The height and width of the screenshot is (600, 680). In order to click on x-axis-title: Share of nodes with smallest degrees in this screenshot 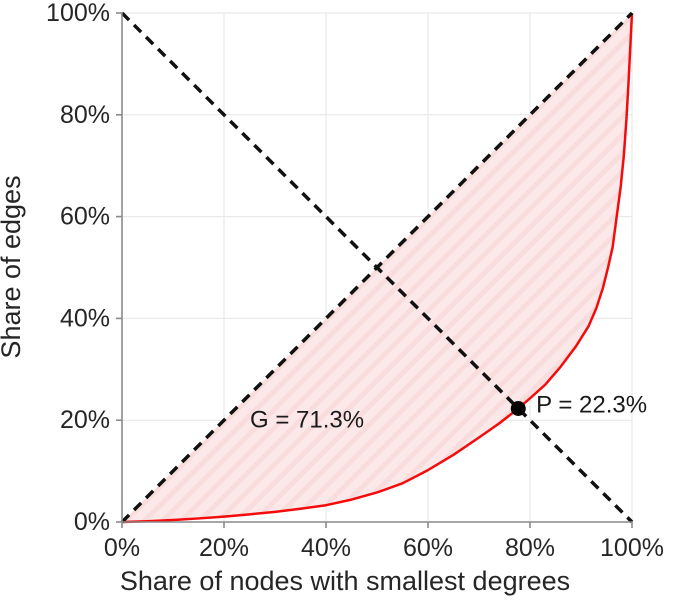, I will do `click(345, 581)`.